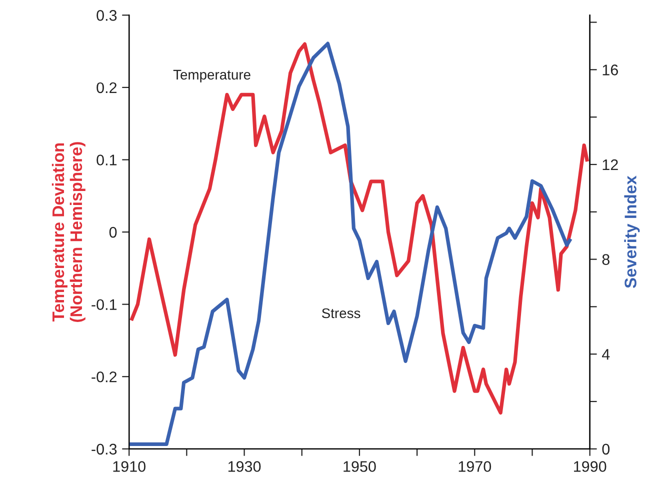  Describe the element at coordinates (590, 466) in the screenshot. I see `x-tick-label: 1990` at that location.